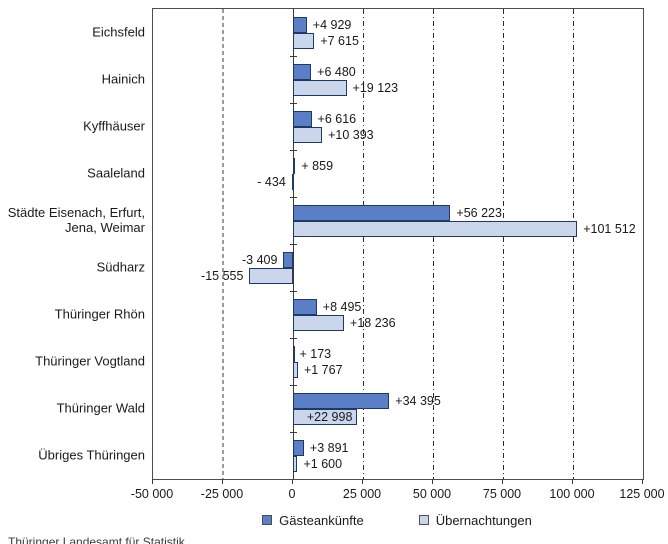 This screenshot has height=544, width=668. What do you see at coordinates (323, 369) in the screenshot?
I see `value-label: +1 767` at bounding box center [323, 369].